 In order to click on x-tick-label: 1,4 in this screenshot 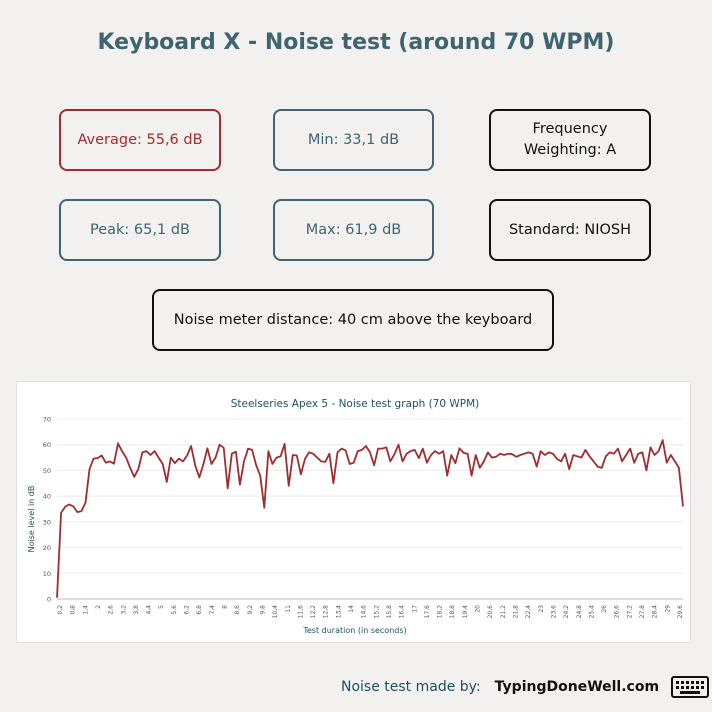, I will do `click(85, 610)`.